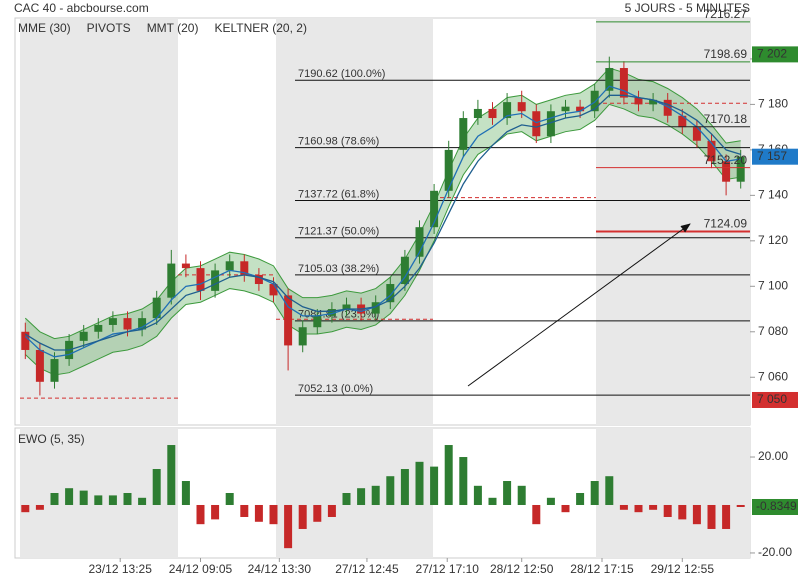  I want to click on level-label: 7152.20, so click(726, 160).